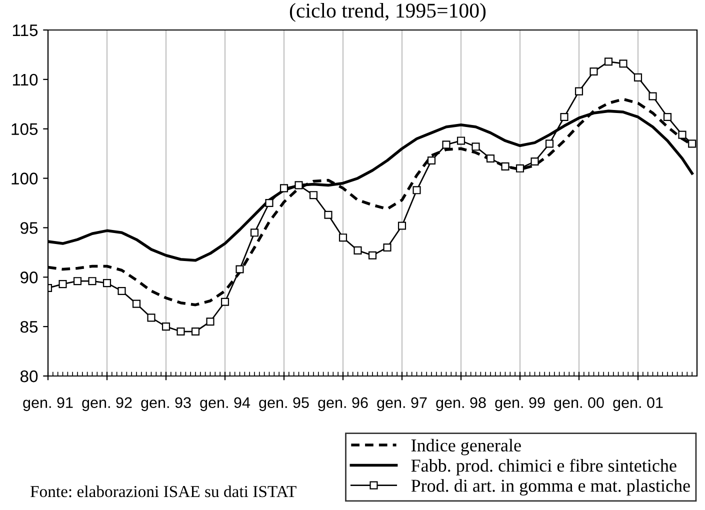 This screenshot has height=510, width=705. Describe the element at coordinates (461, 404) in the screenshot. I see `x-tick-label: gen. 98` at that location.